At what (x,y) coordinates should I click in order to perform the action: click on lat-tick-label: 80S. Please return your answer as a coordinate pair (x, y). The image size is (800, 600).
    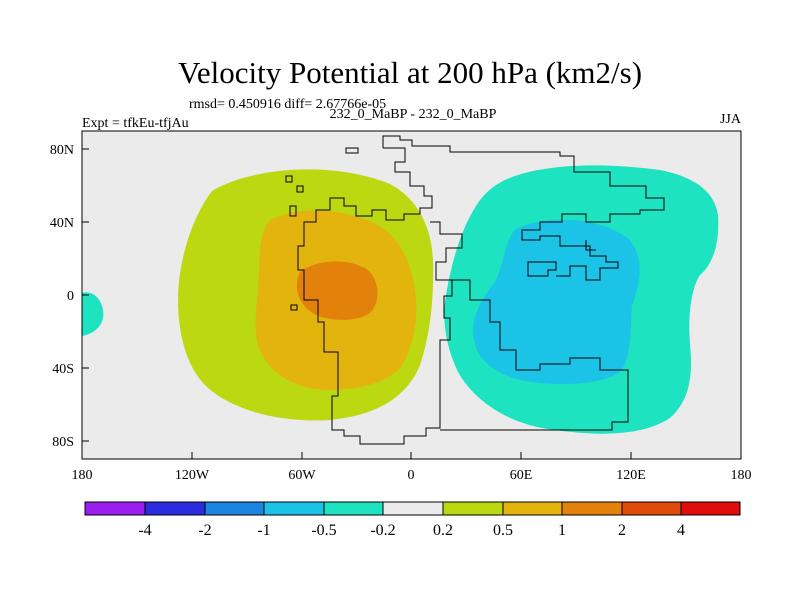
    Looking at the image, I should click on (63, 442).